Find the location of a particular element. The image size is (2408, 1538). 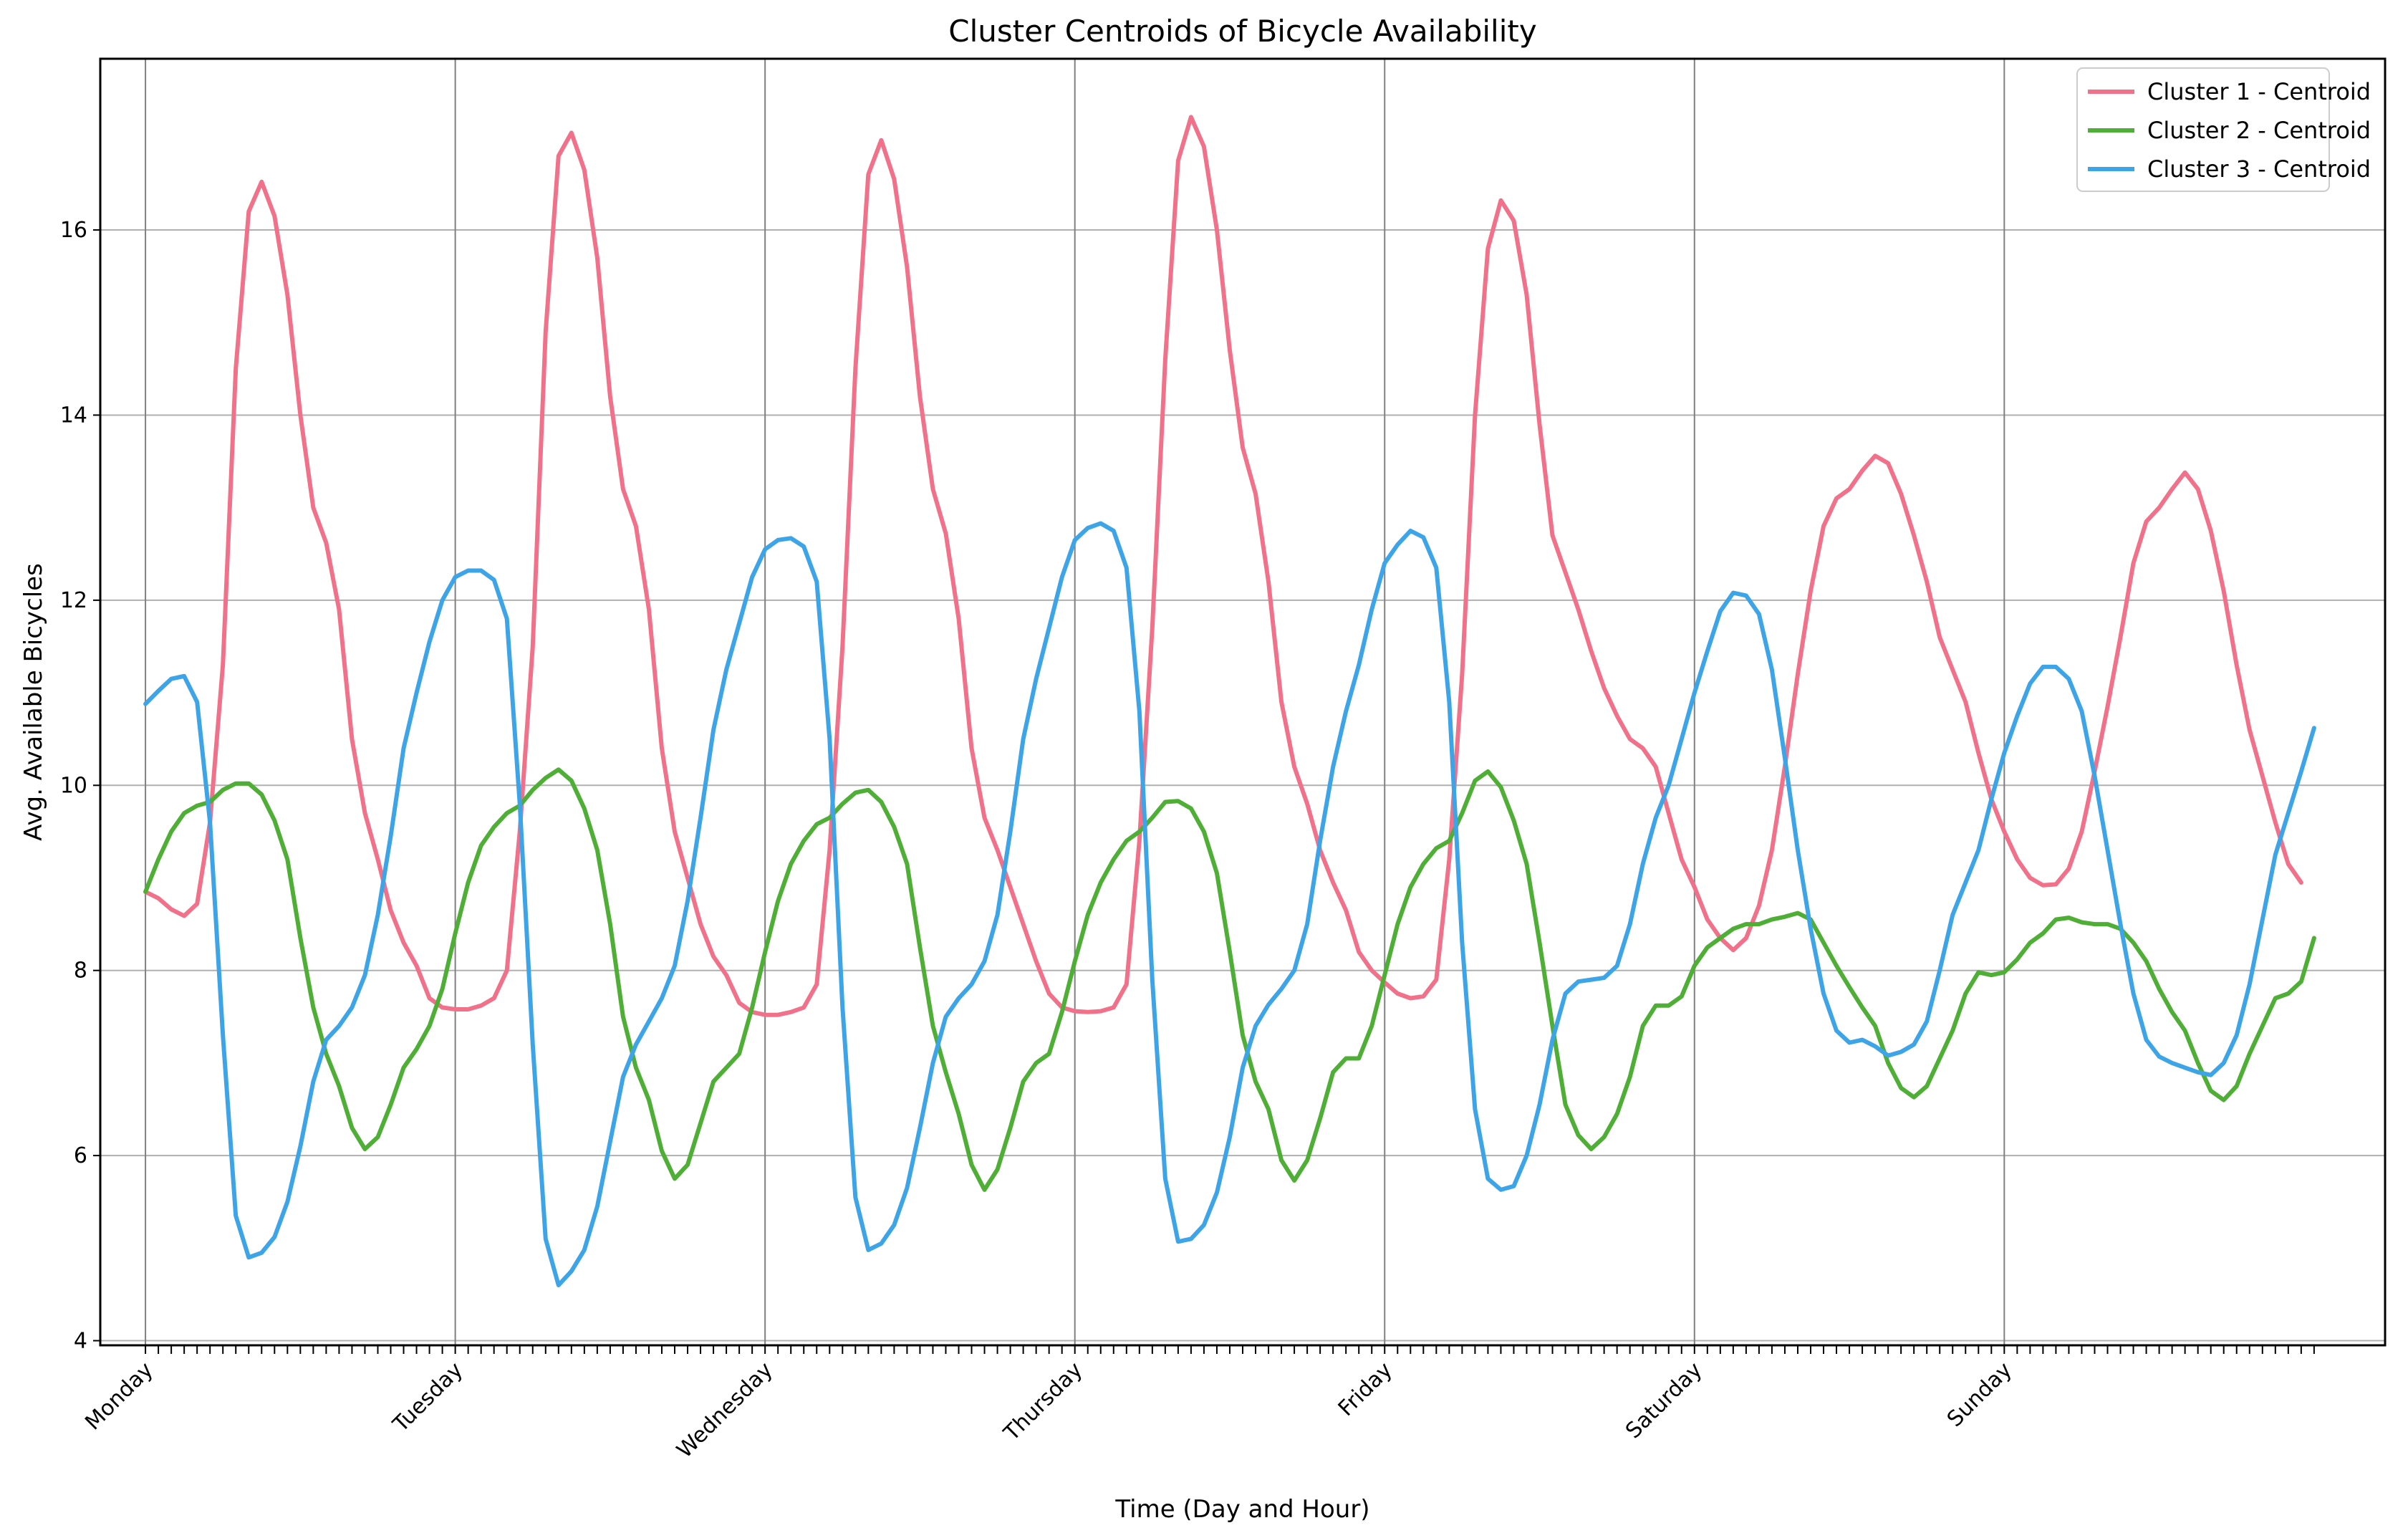

x-axis-label: Time (Day and Hour) is located at coordinates (1241, 1509).